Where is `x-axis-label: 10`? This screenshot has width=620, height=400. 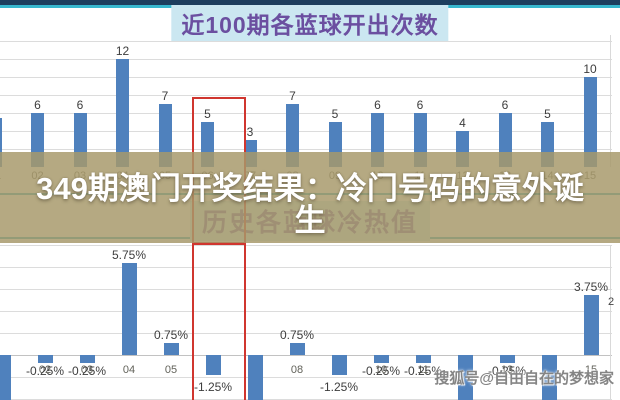
x-axis-label: 10 is located at coordinates (381, 370).